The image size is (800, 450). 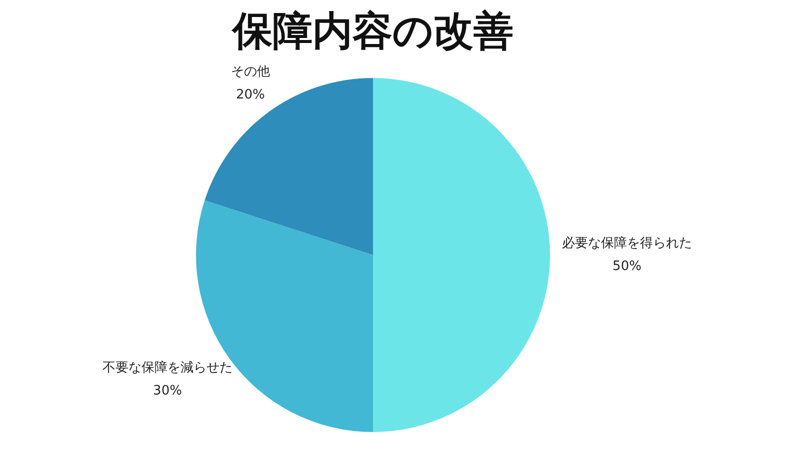 What do you see at coordinates (372, 31) in the screenshot?
I see `chart-title: 保障内容の改善` at bounding box center [372, 31].